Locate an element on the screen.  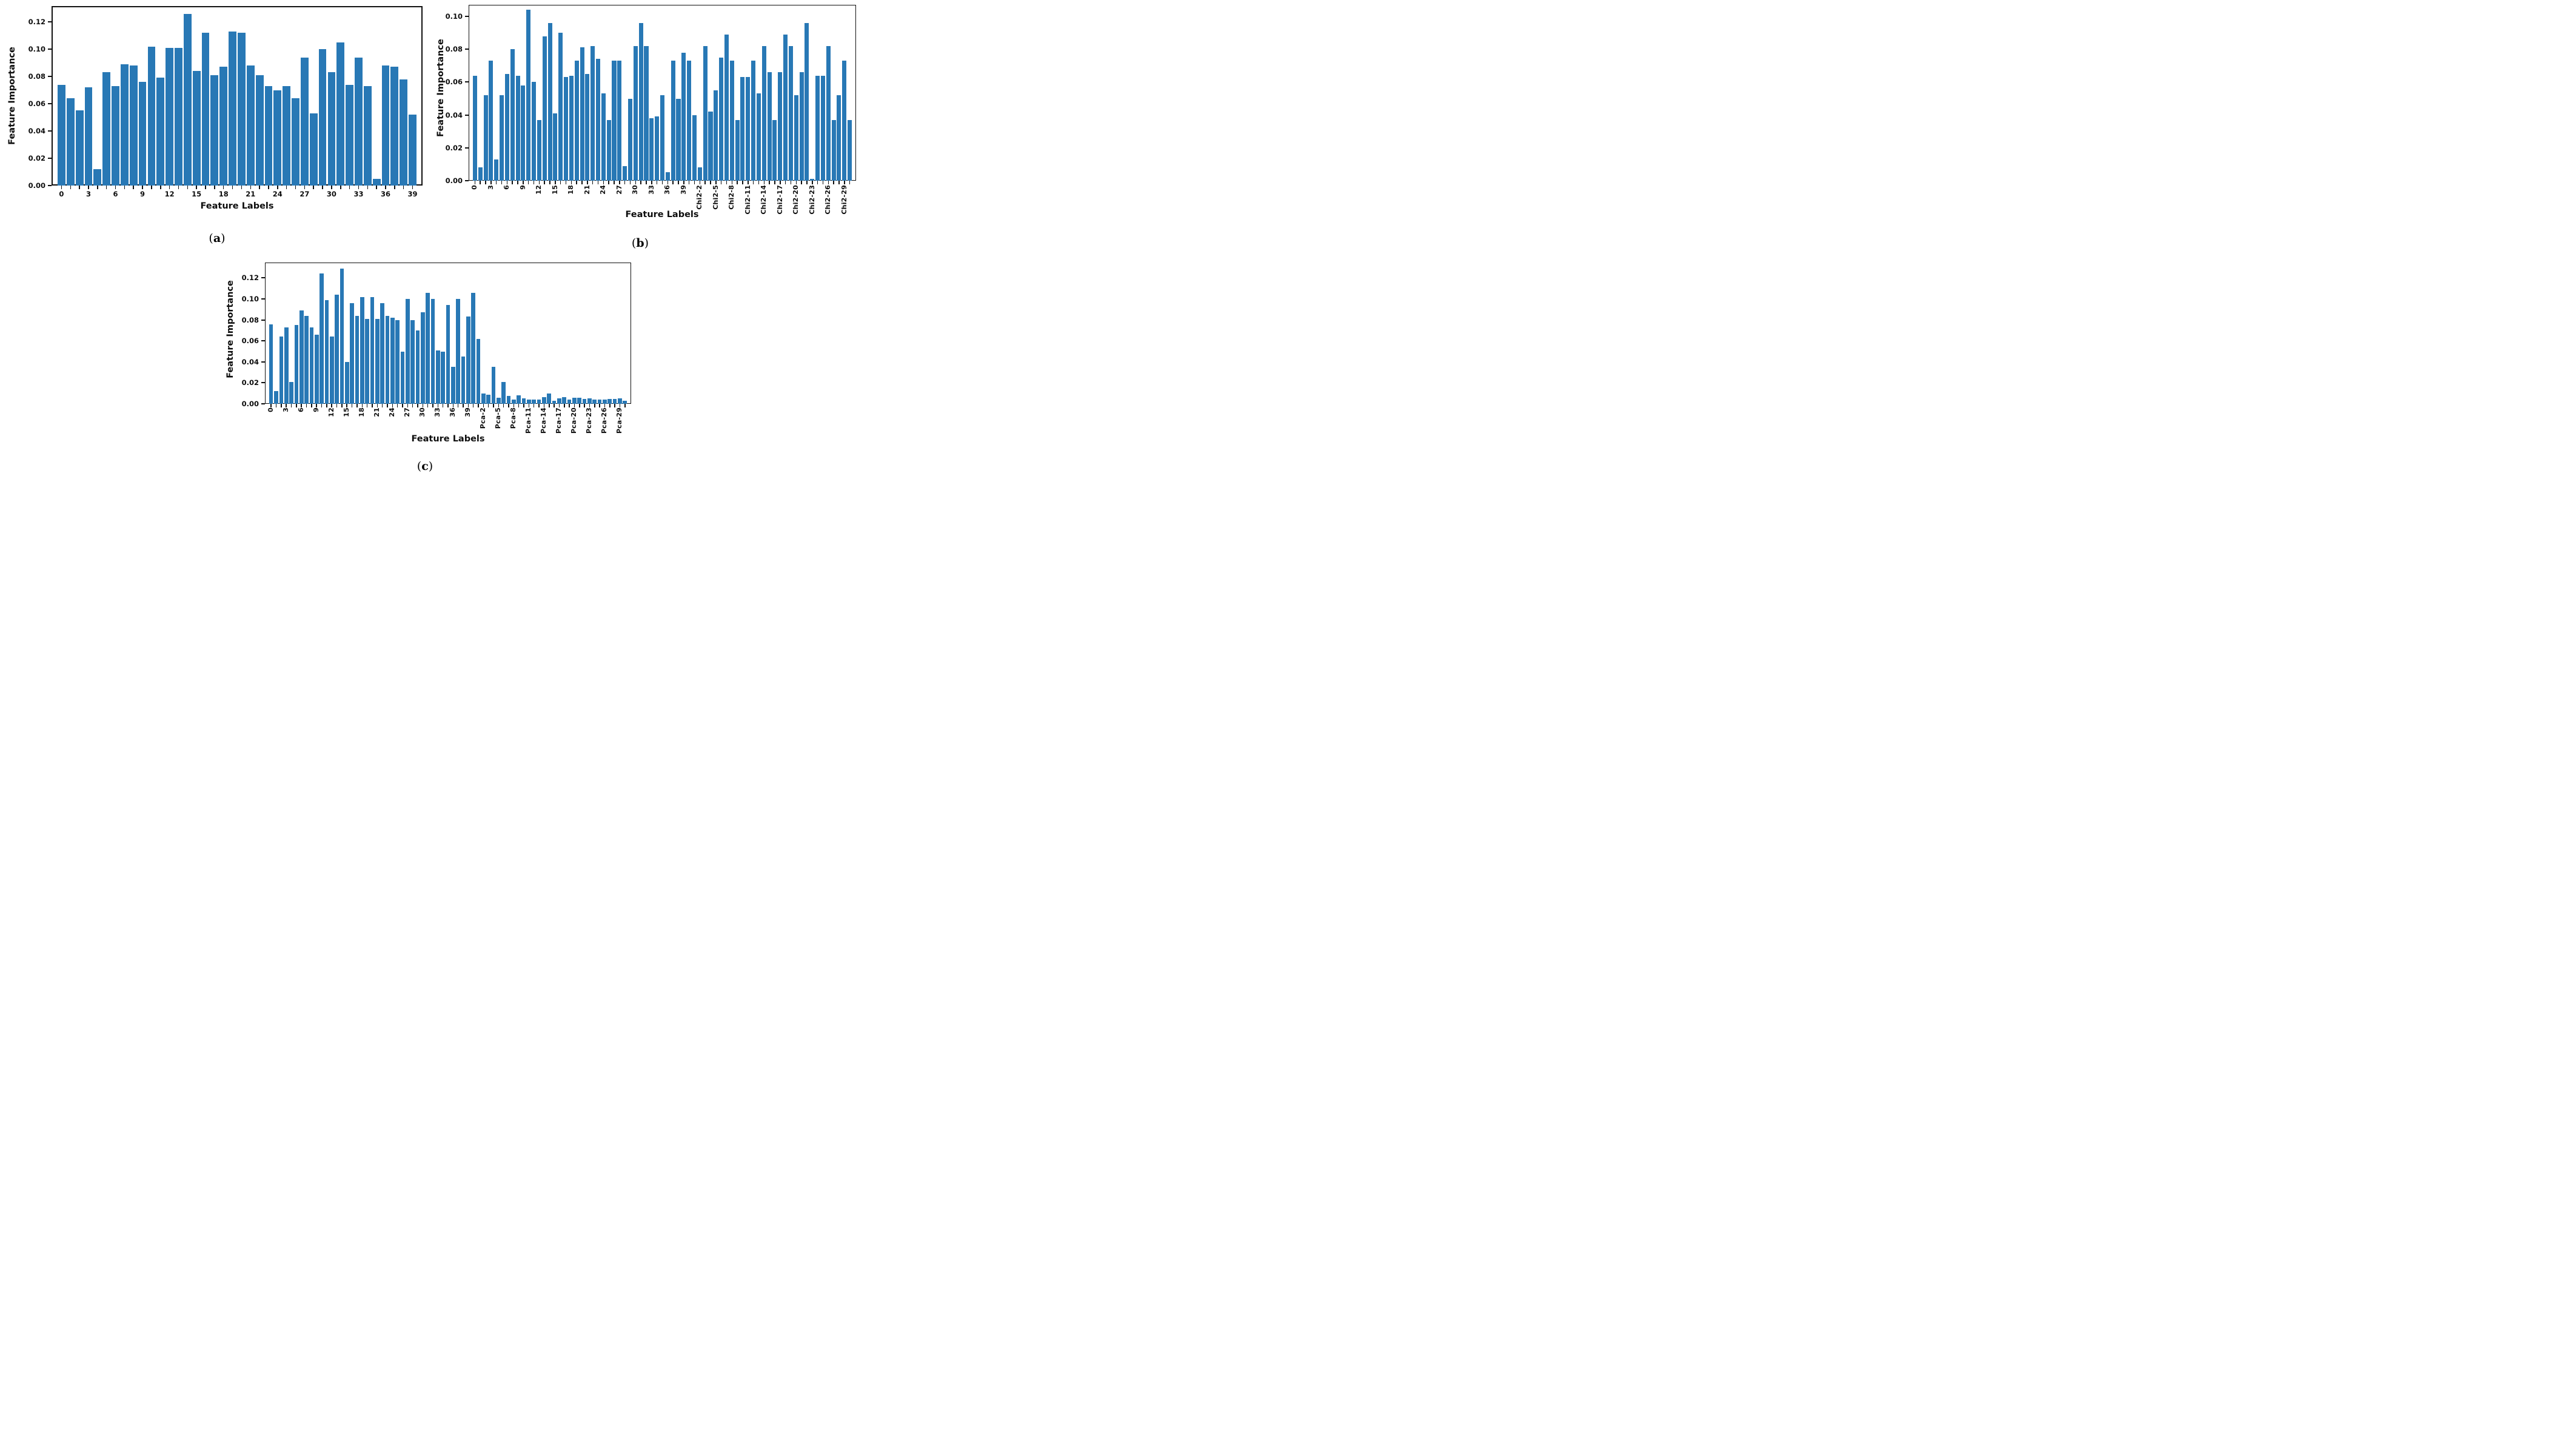
chart-c-x-tick-label: Pca-26 is located at coordinates (604, 420).